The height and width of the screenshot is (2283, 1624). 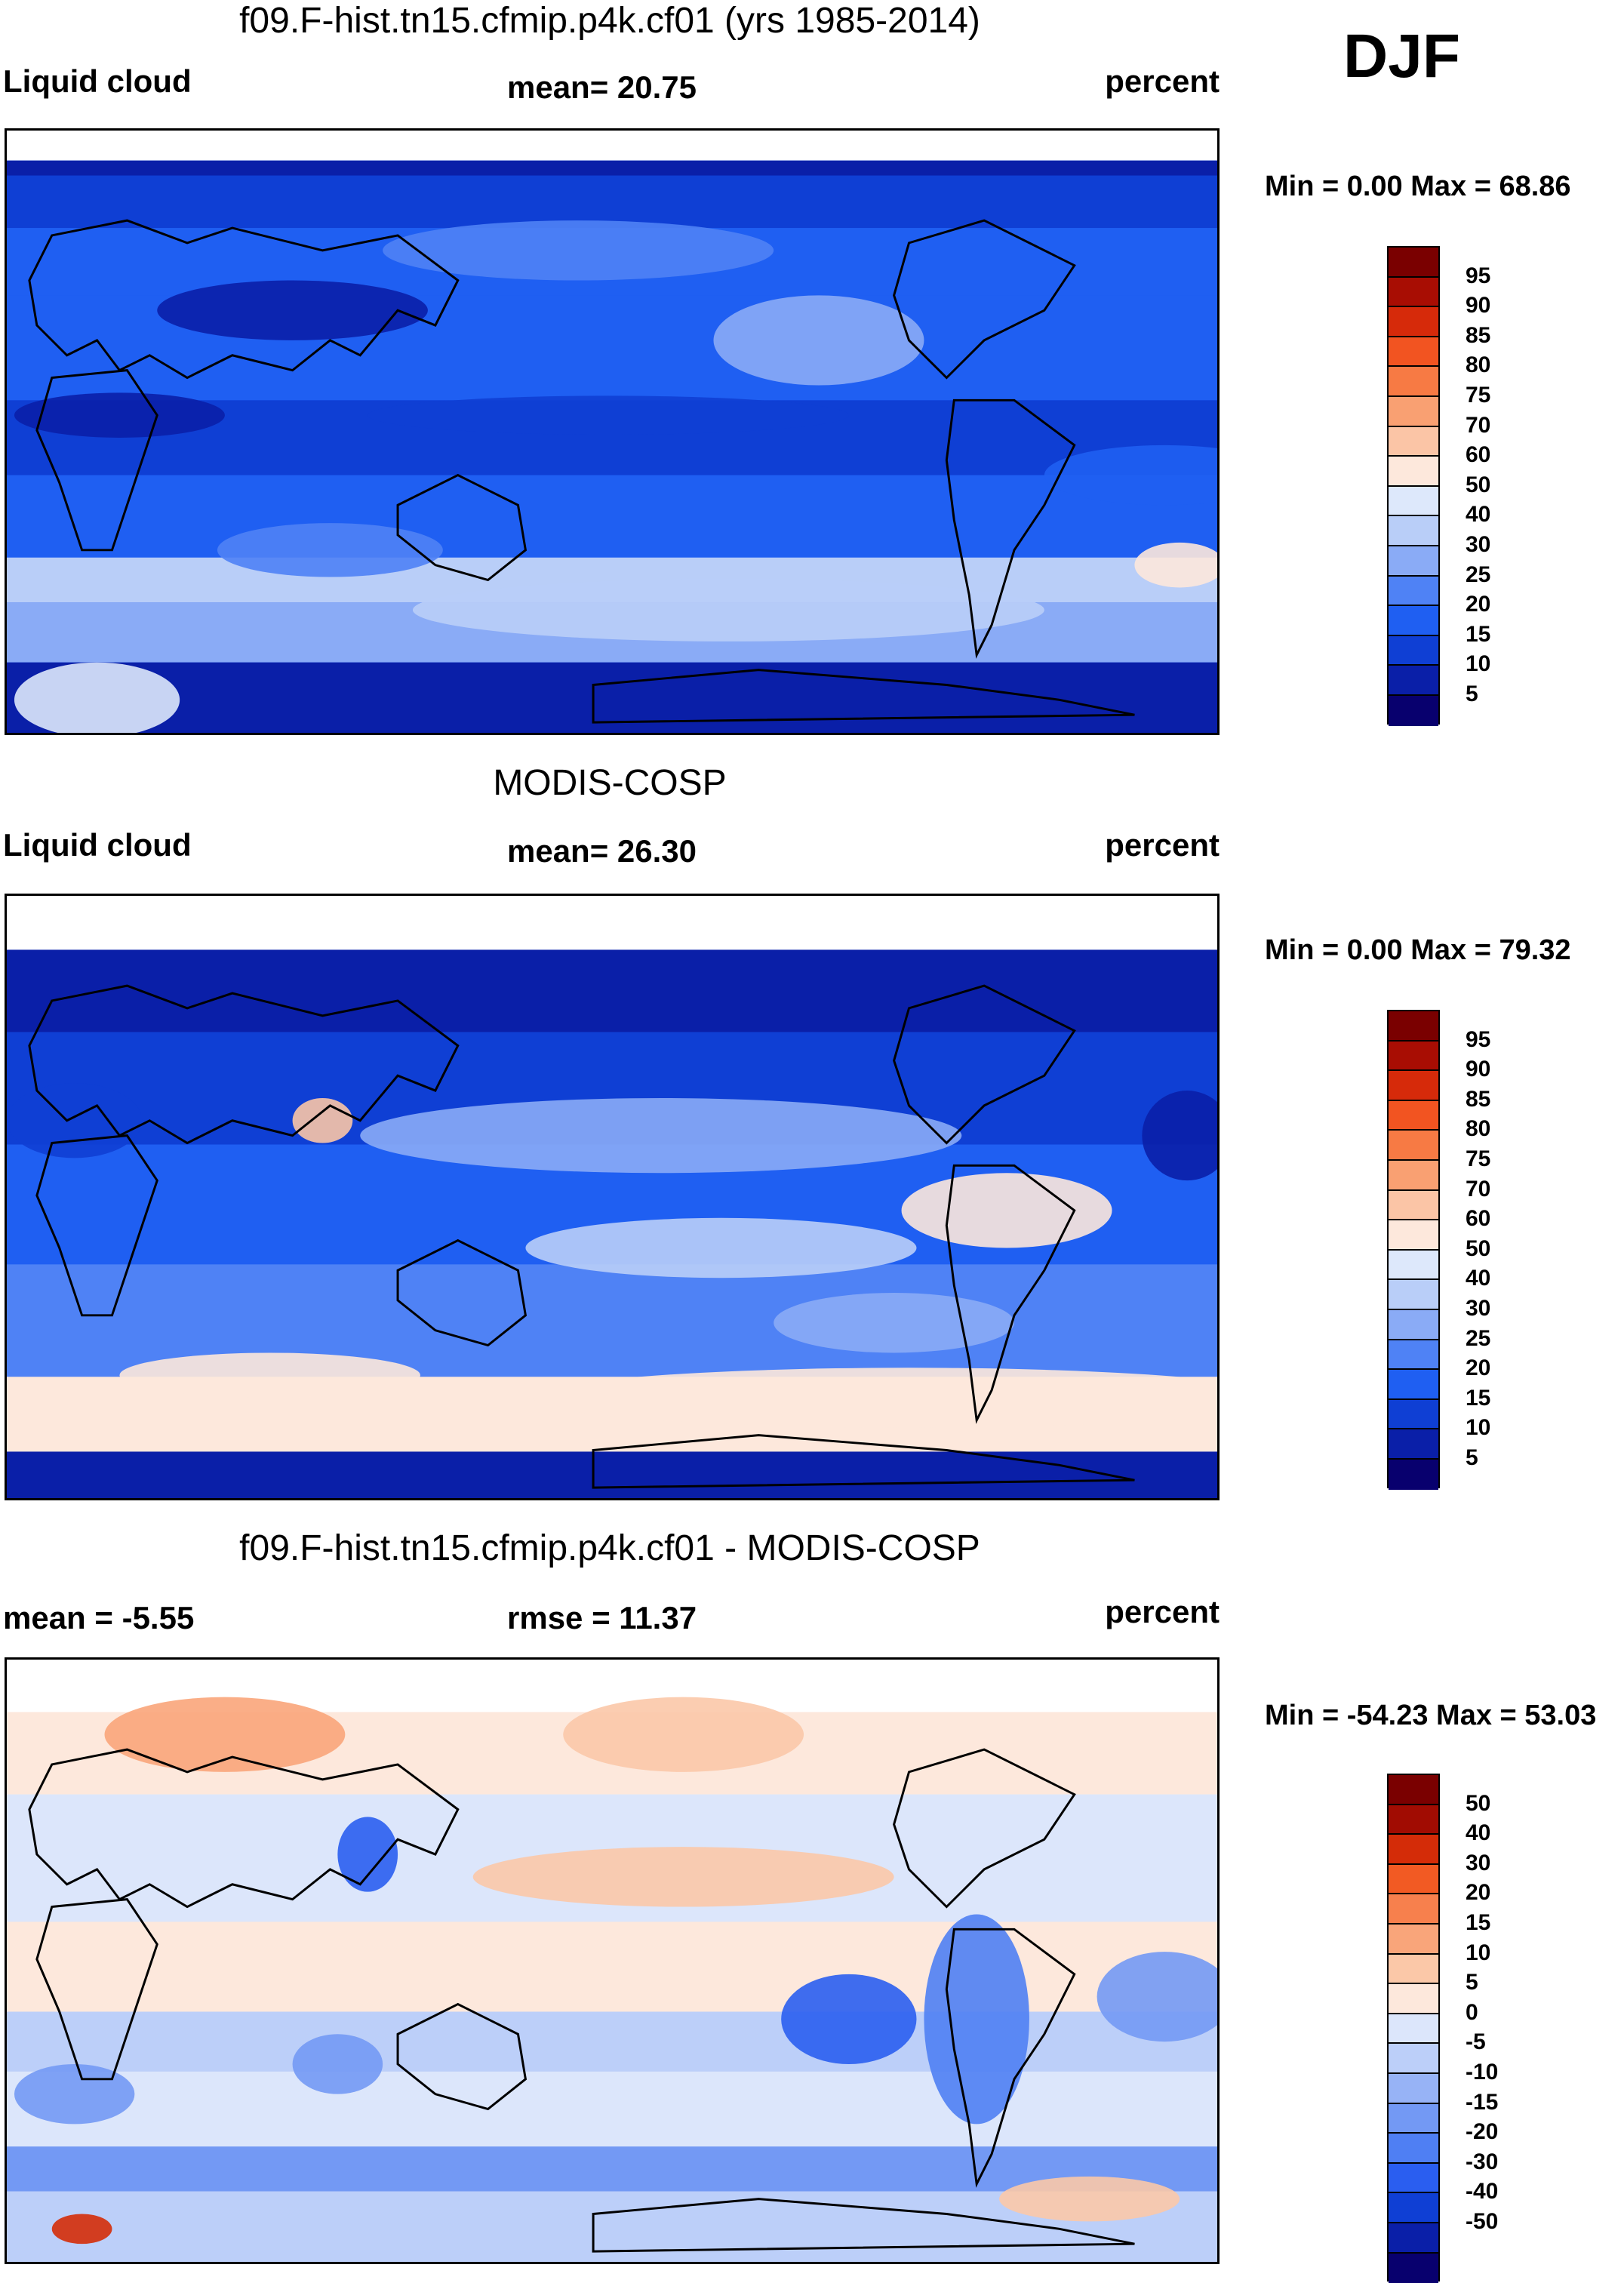 What do you see at coordinates (1162, 845) in the screenshot?
I see `panel2-units: percent` at bounding box center [1162, 845].